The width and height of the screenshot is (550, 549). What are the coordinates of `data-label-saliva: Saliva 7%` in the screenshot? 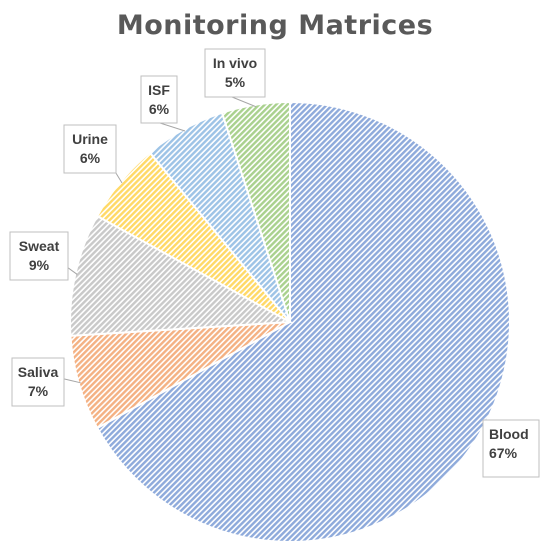 It's located at (38, 382).